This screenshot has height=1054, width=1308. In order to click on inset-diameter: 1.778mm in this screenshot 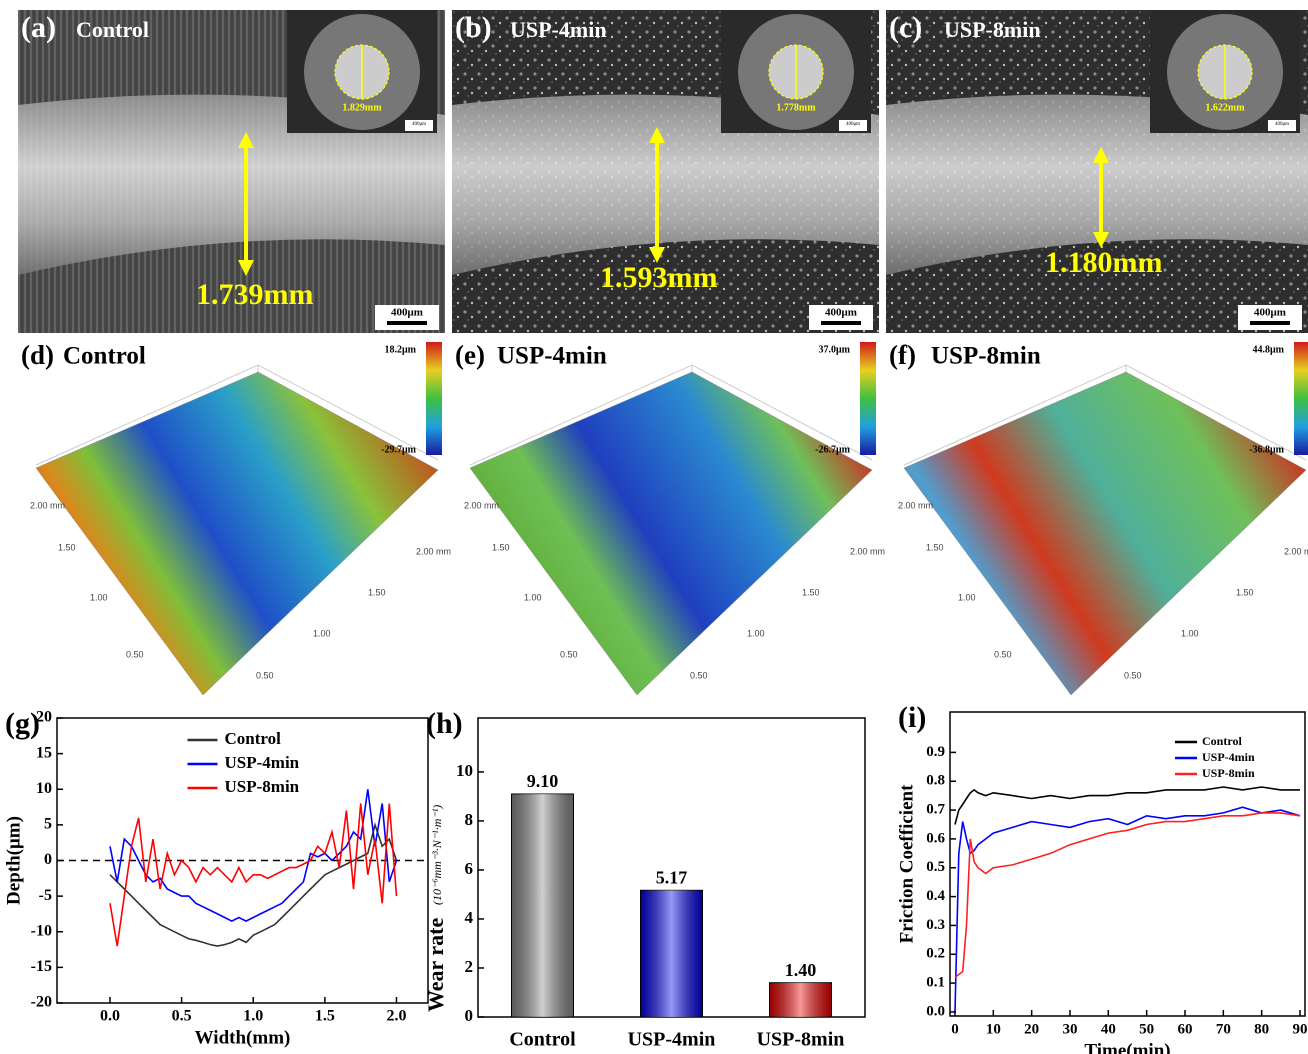, I will do `click(796, 107)`.